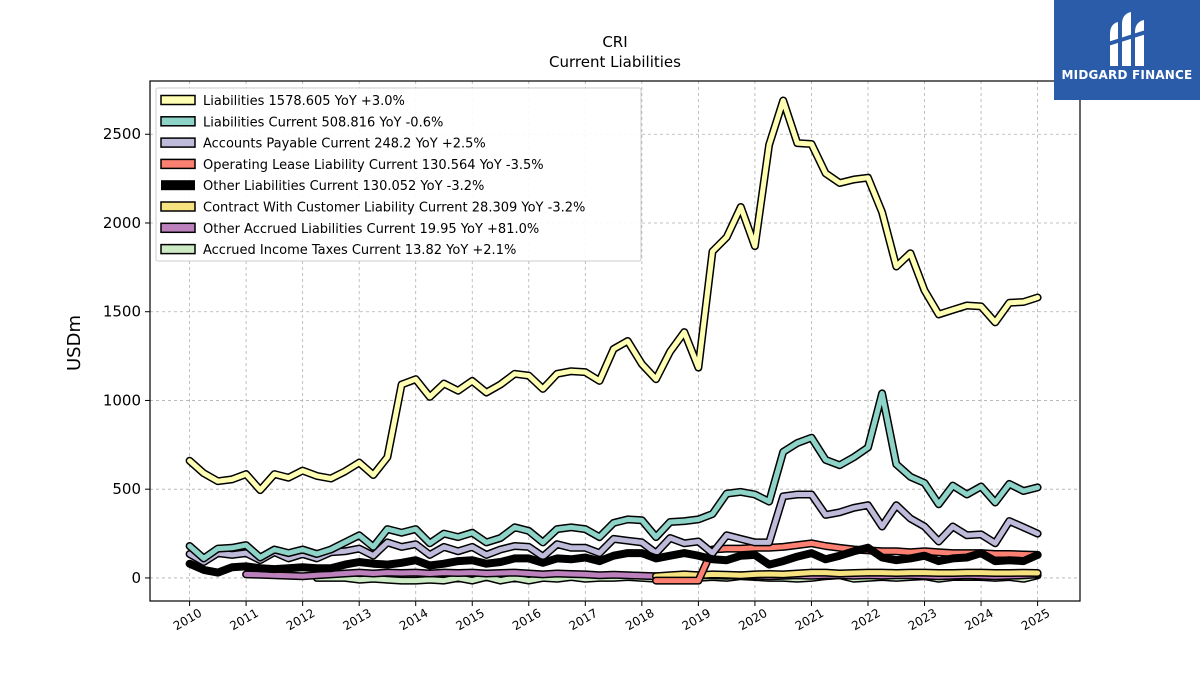 The width and height of the screenshot is (1200, 675). I want to click on x-tick-label: 2012, so click(300, 619).